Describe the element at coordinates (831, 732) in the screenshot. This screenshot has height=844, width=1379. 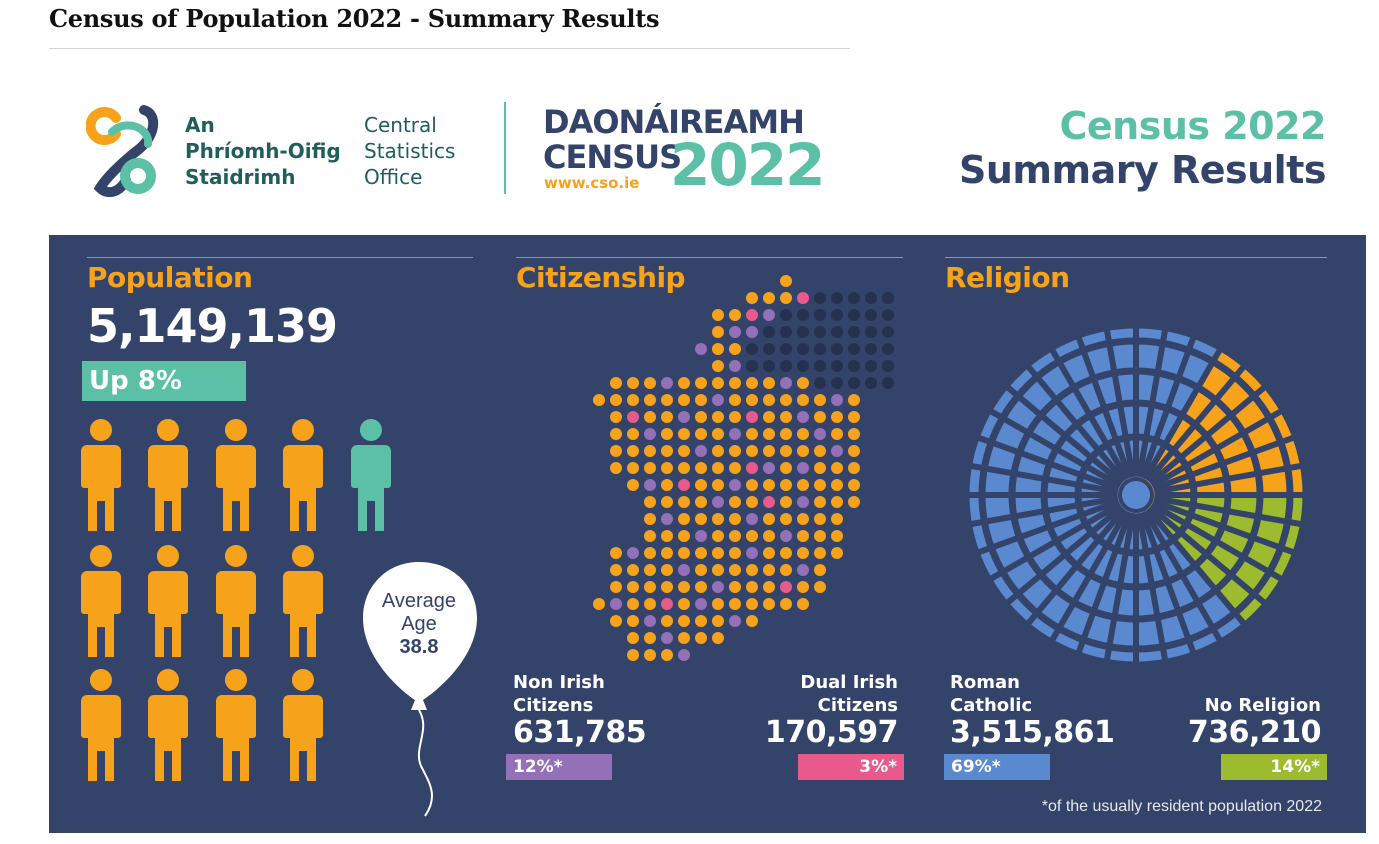
I see `dual-irish-value: 170,597` at that location.